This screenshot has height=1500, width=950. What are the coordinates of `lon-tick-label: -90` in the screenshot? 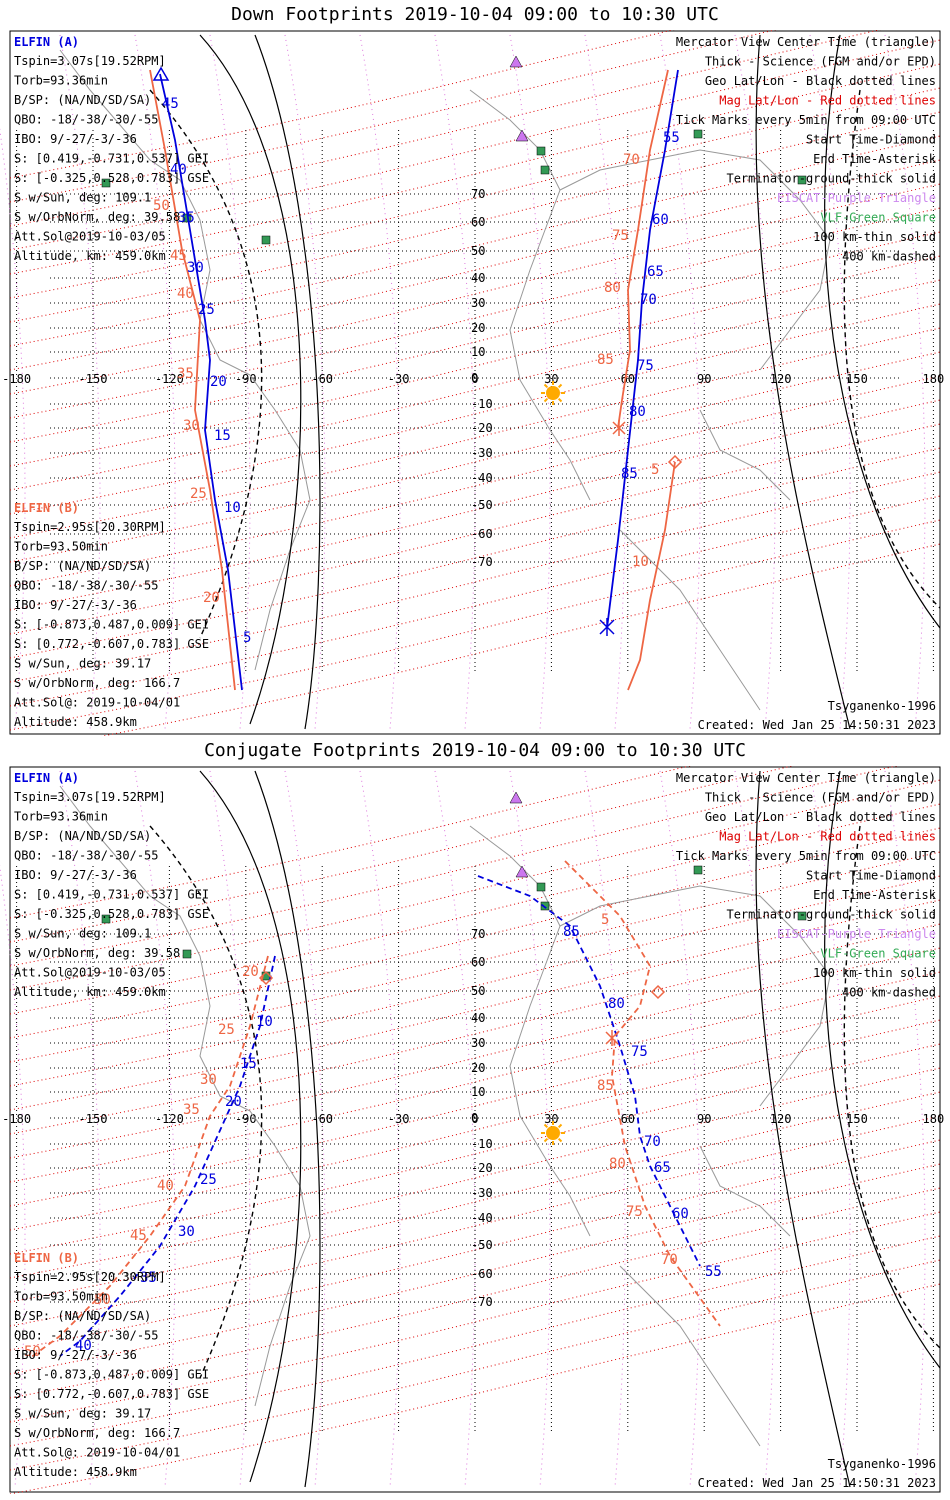 It's located at (246, 1119).